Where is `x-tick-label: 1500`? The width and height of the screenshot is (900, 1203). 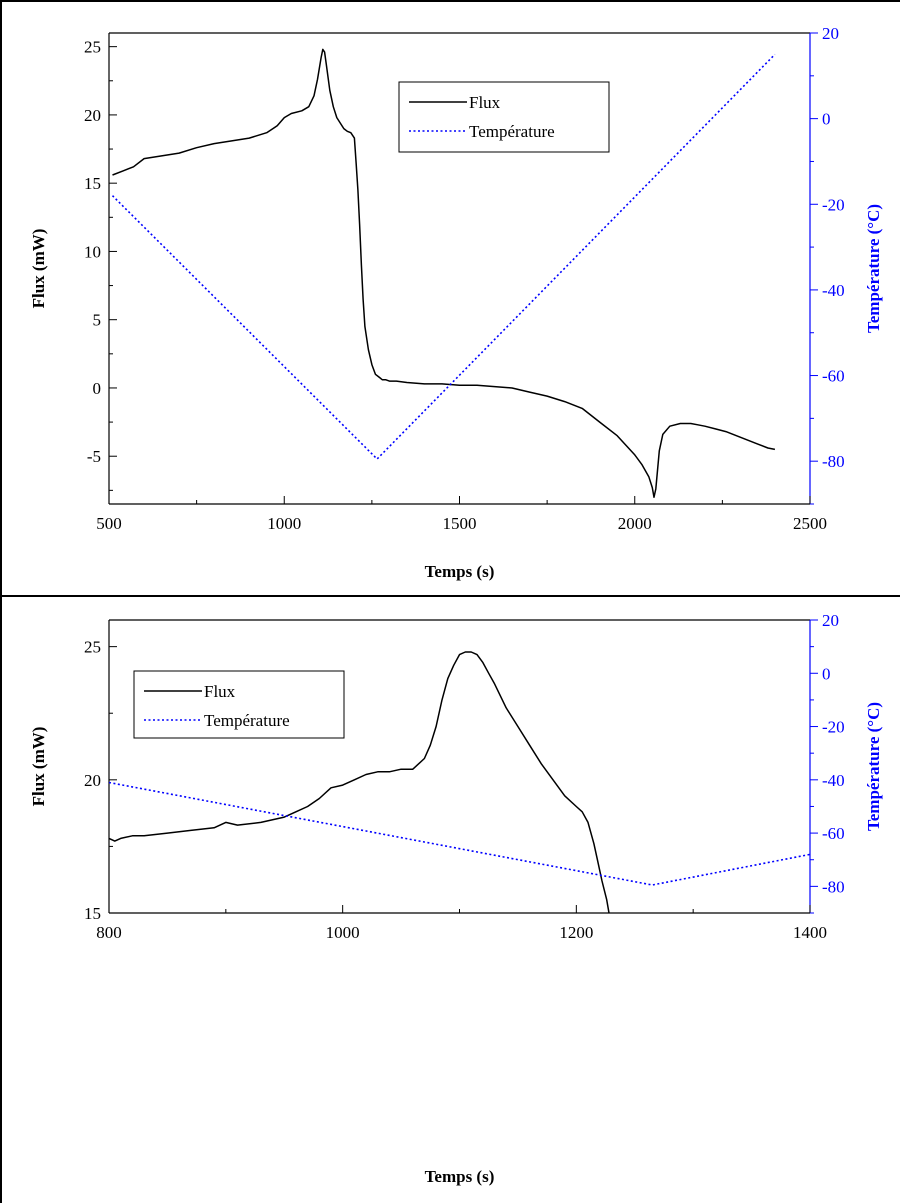 x-tick-label: 1500 is located at coordinates (460, 523).